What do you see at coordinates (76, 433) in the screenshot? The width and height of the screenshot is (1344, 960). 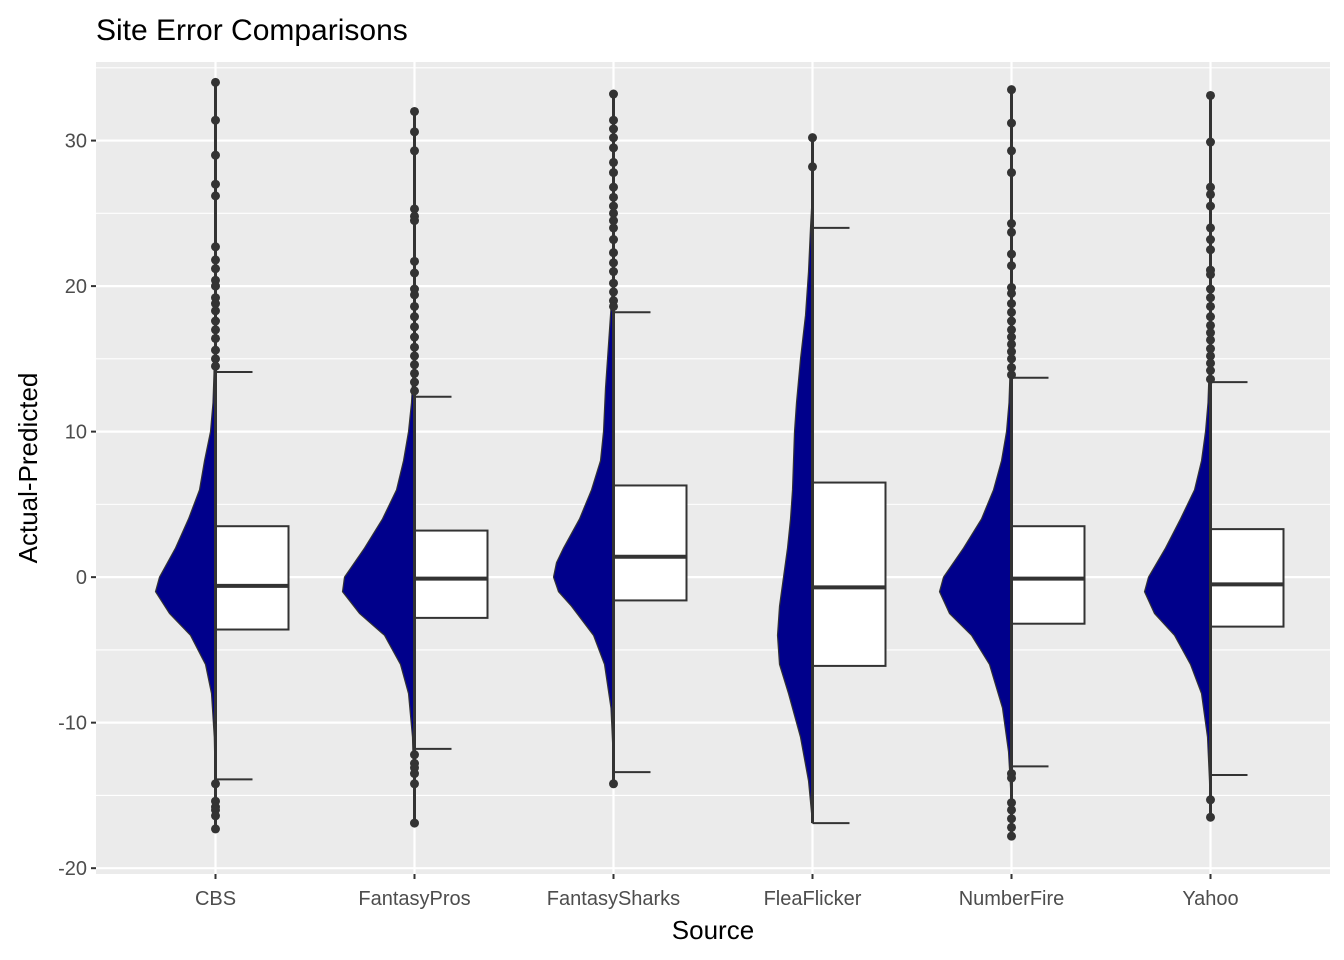 I see `y-tick-label: 10` at bounding box center [76, 433].